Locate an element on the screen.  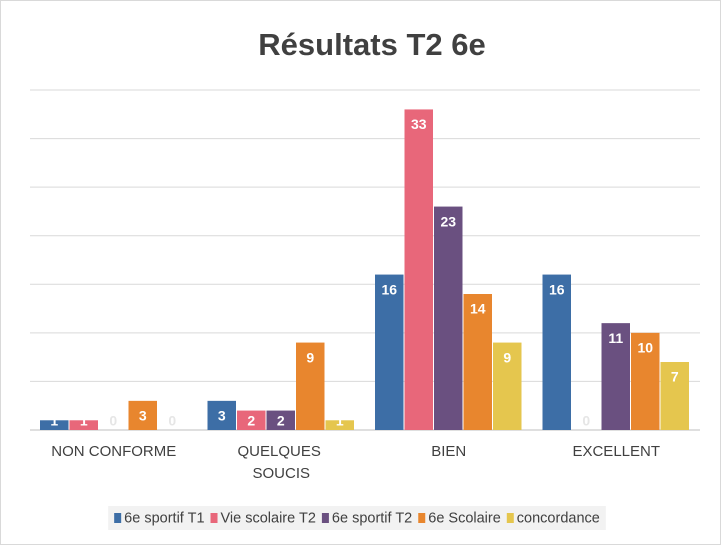
chart-title: Résultats T2 6e is located at coordinates (371, 44).